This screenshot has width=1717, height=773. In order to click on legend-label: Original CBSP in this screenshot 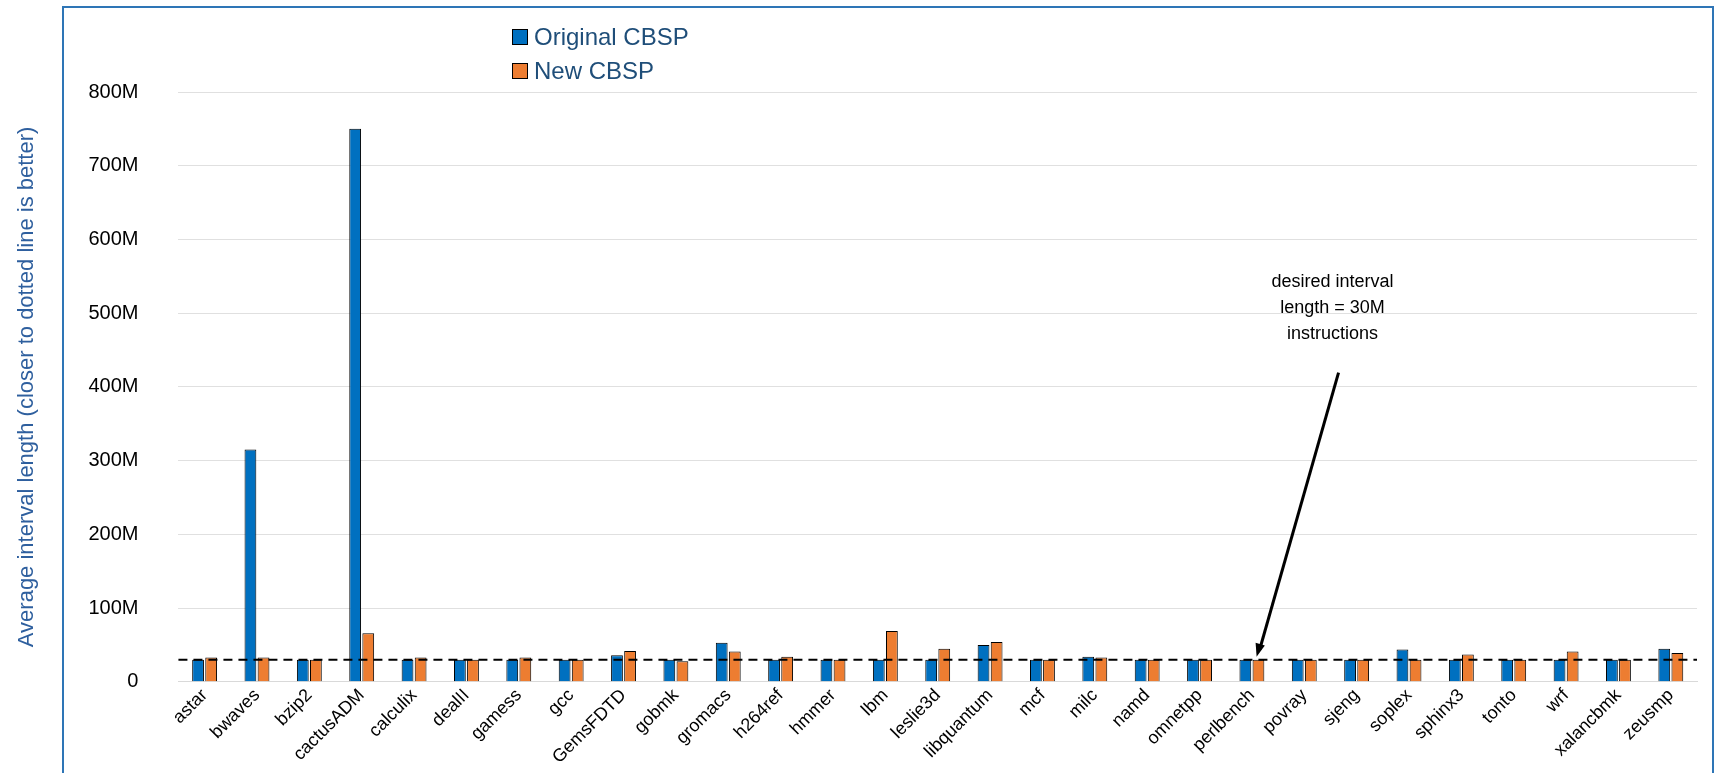, I will do `click(611, 37)`.